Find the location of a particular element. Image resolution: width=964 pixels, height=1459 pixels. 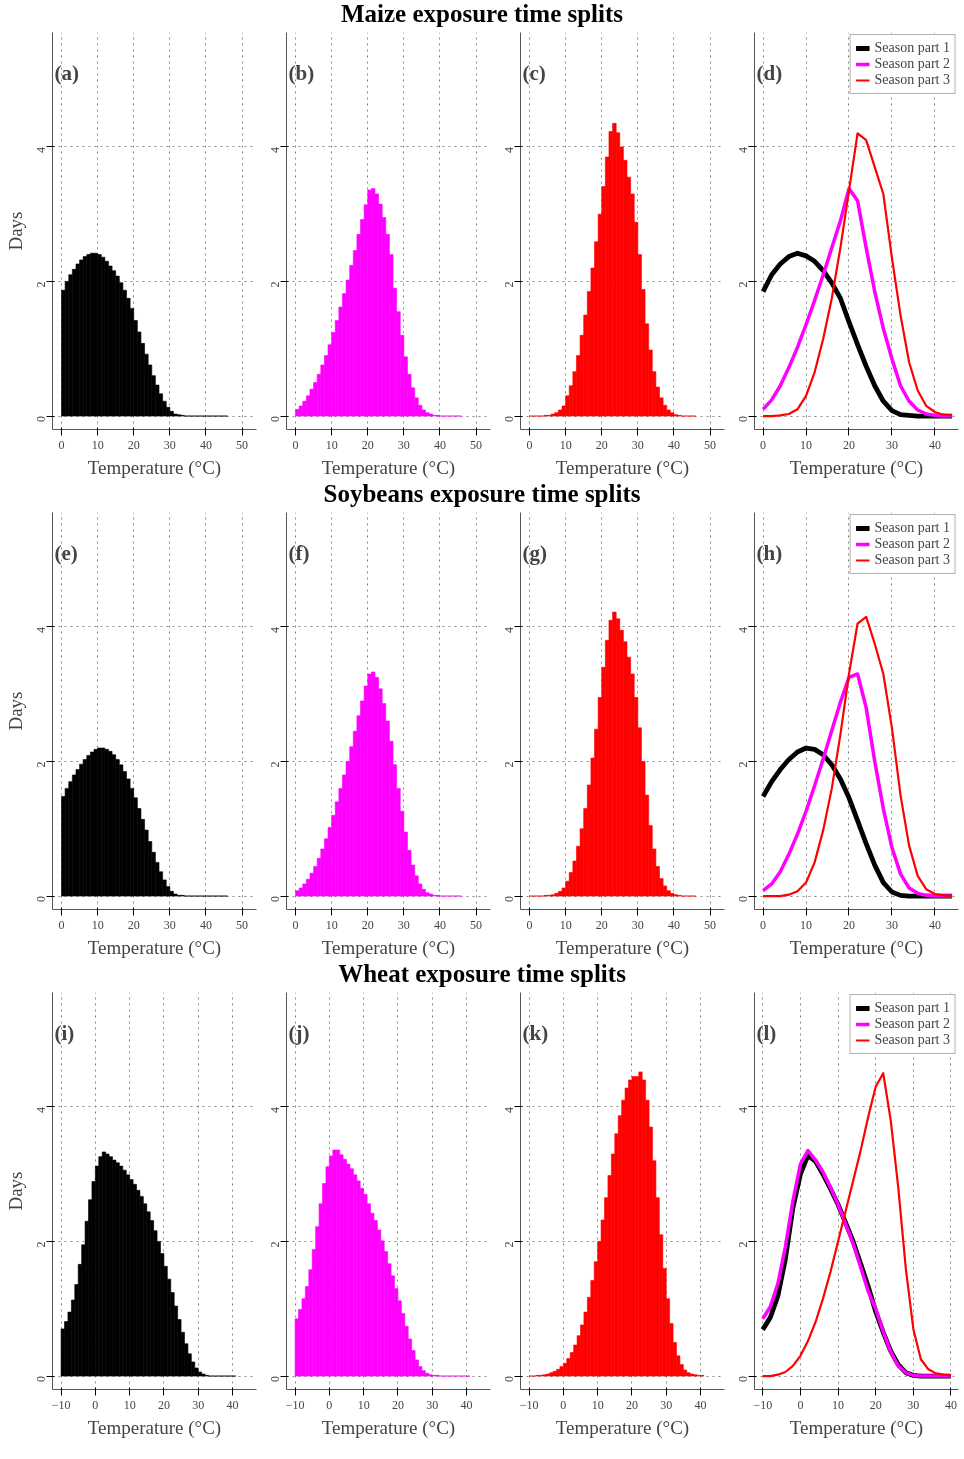

annotation: (f) is located at coordinates (299, 552).